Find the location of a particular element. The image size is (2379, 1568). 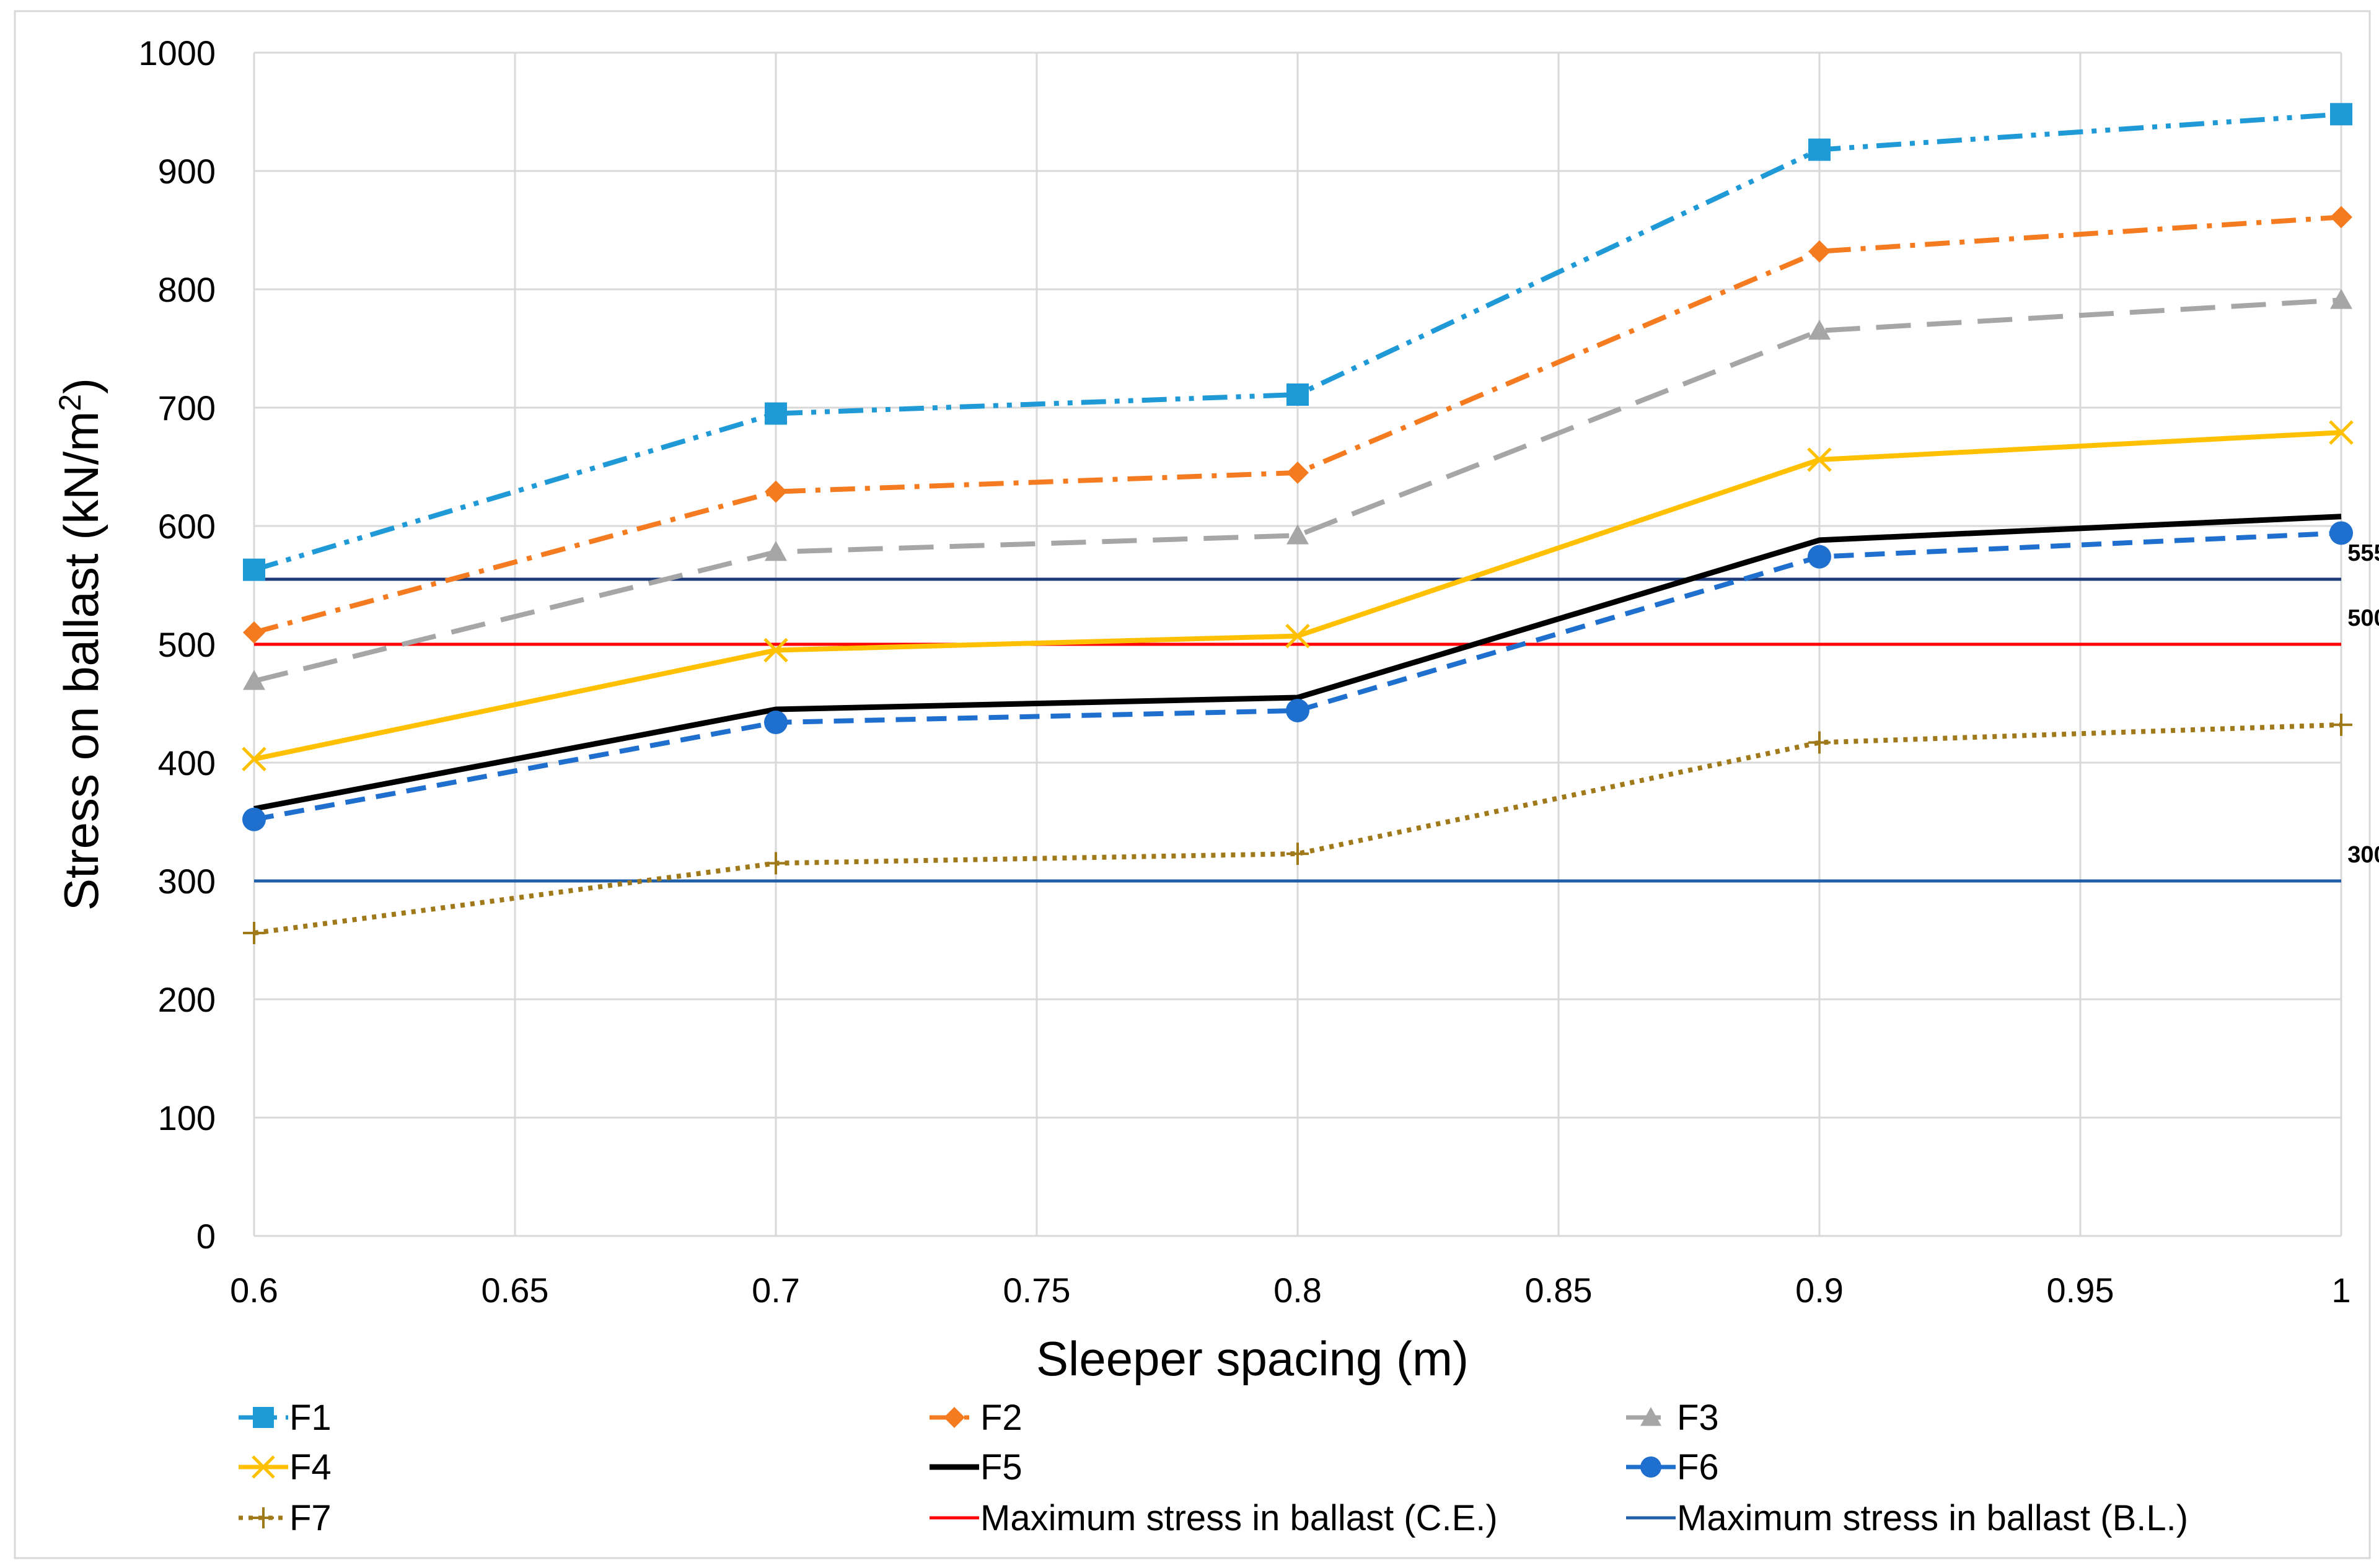

y-axis-title-main: Stress on ballast (kN/m is located at coordinates (81, 661).